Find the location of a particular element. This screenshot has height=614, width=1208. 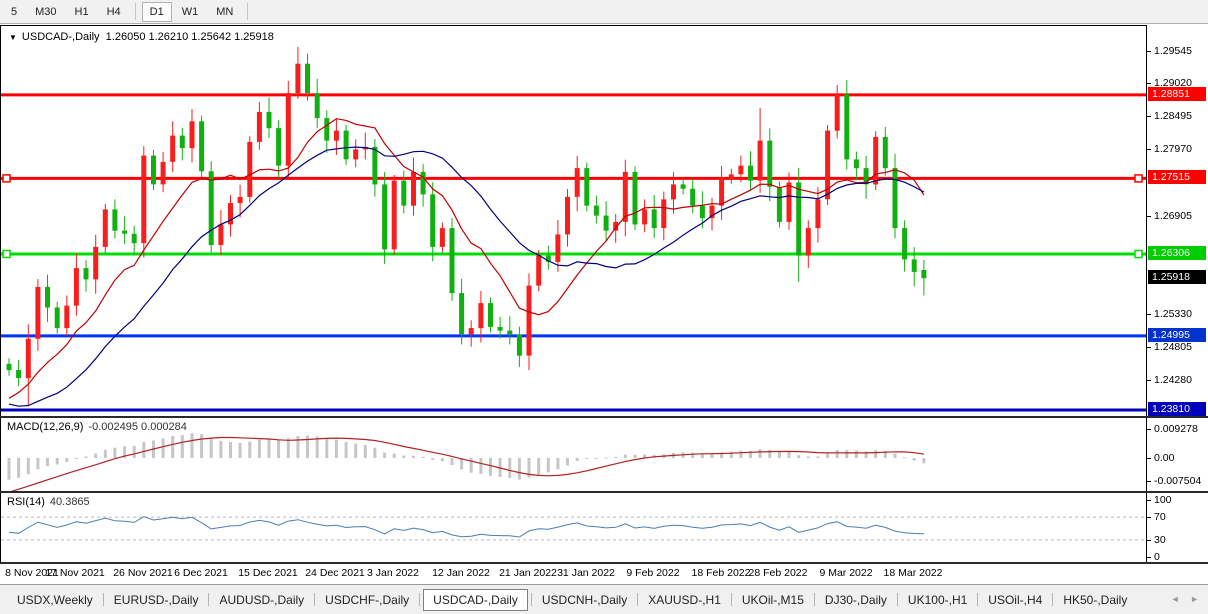

chart-tab-audusd-daily: AUDUSD-,Daily is located at coordinates (262, 599).